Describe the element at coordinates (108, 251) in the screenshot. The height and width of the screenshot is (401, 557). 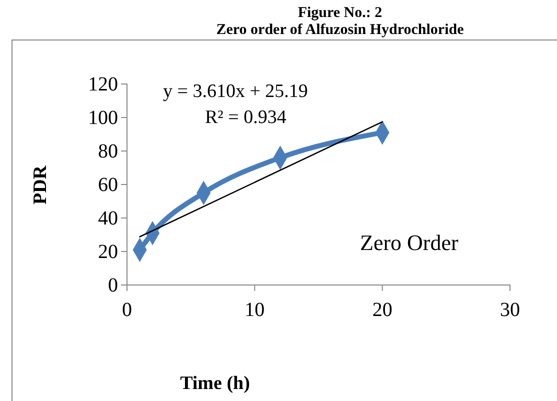
I see `y-tick-label: 20` at that location.